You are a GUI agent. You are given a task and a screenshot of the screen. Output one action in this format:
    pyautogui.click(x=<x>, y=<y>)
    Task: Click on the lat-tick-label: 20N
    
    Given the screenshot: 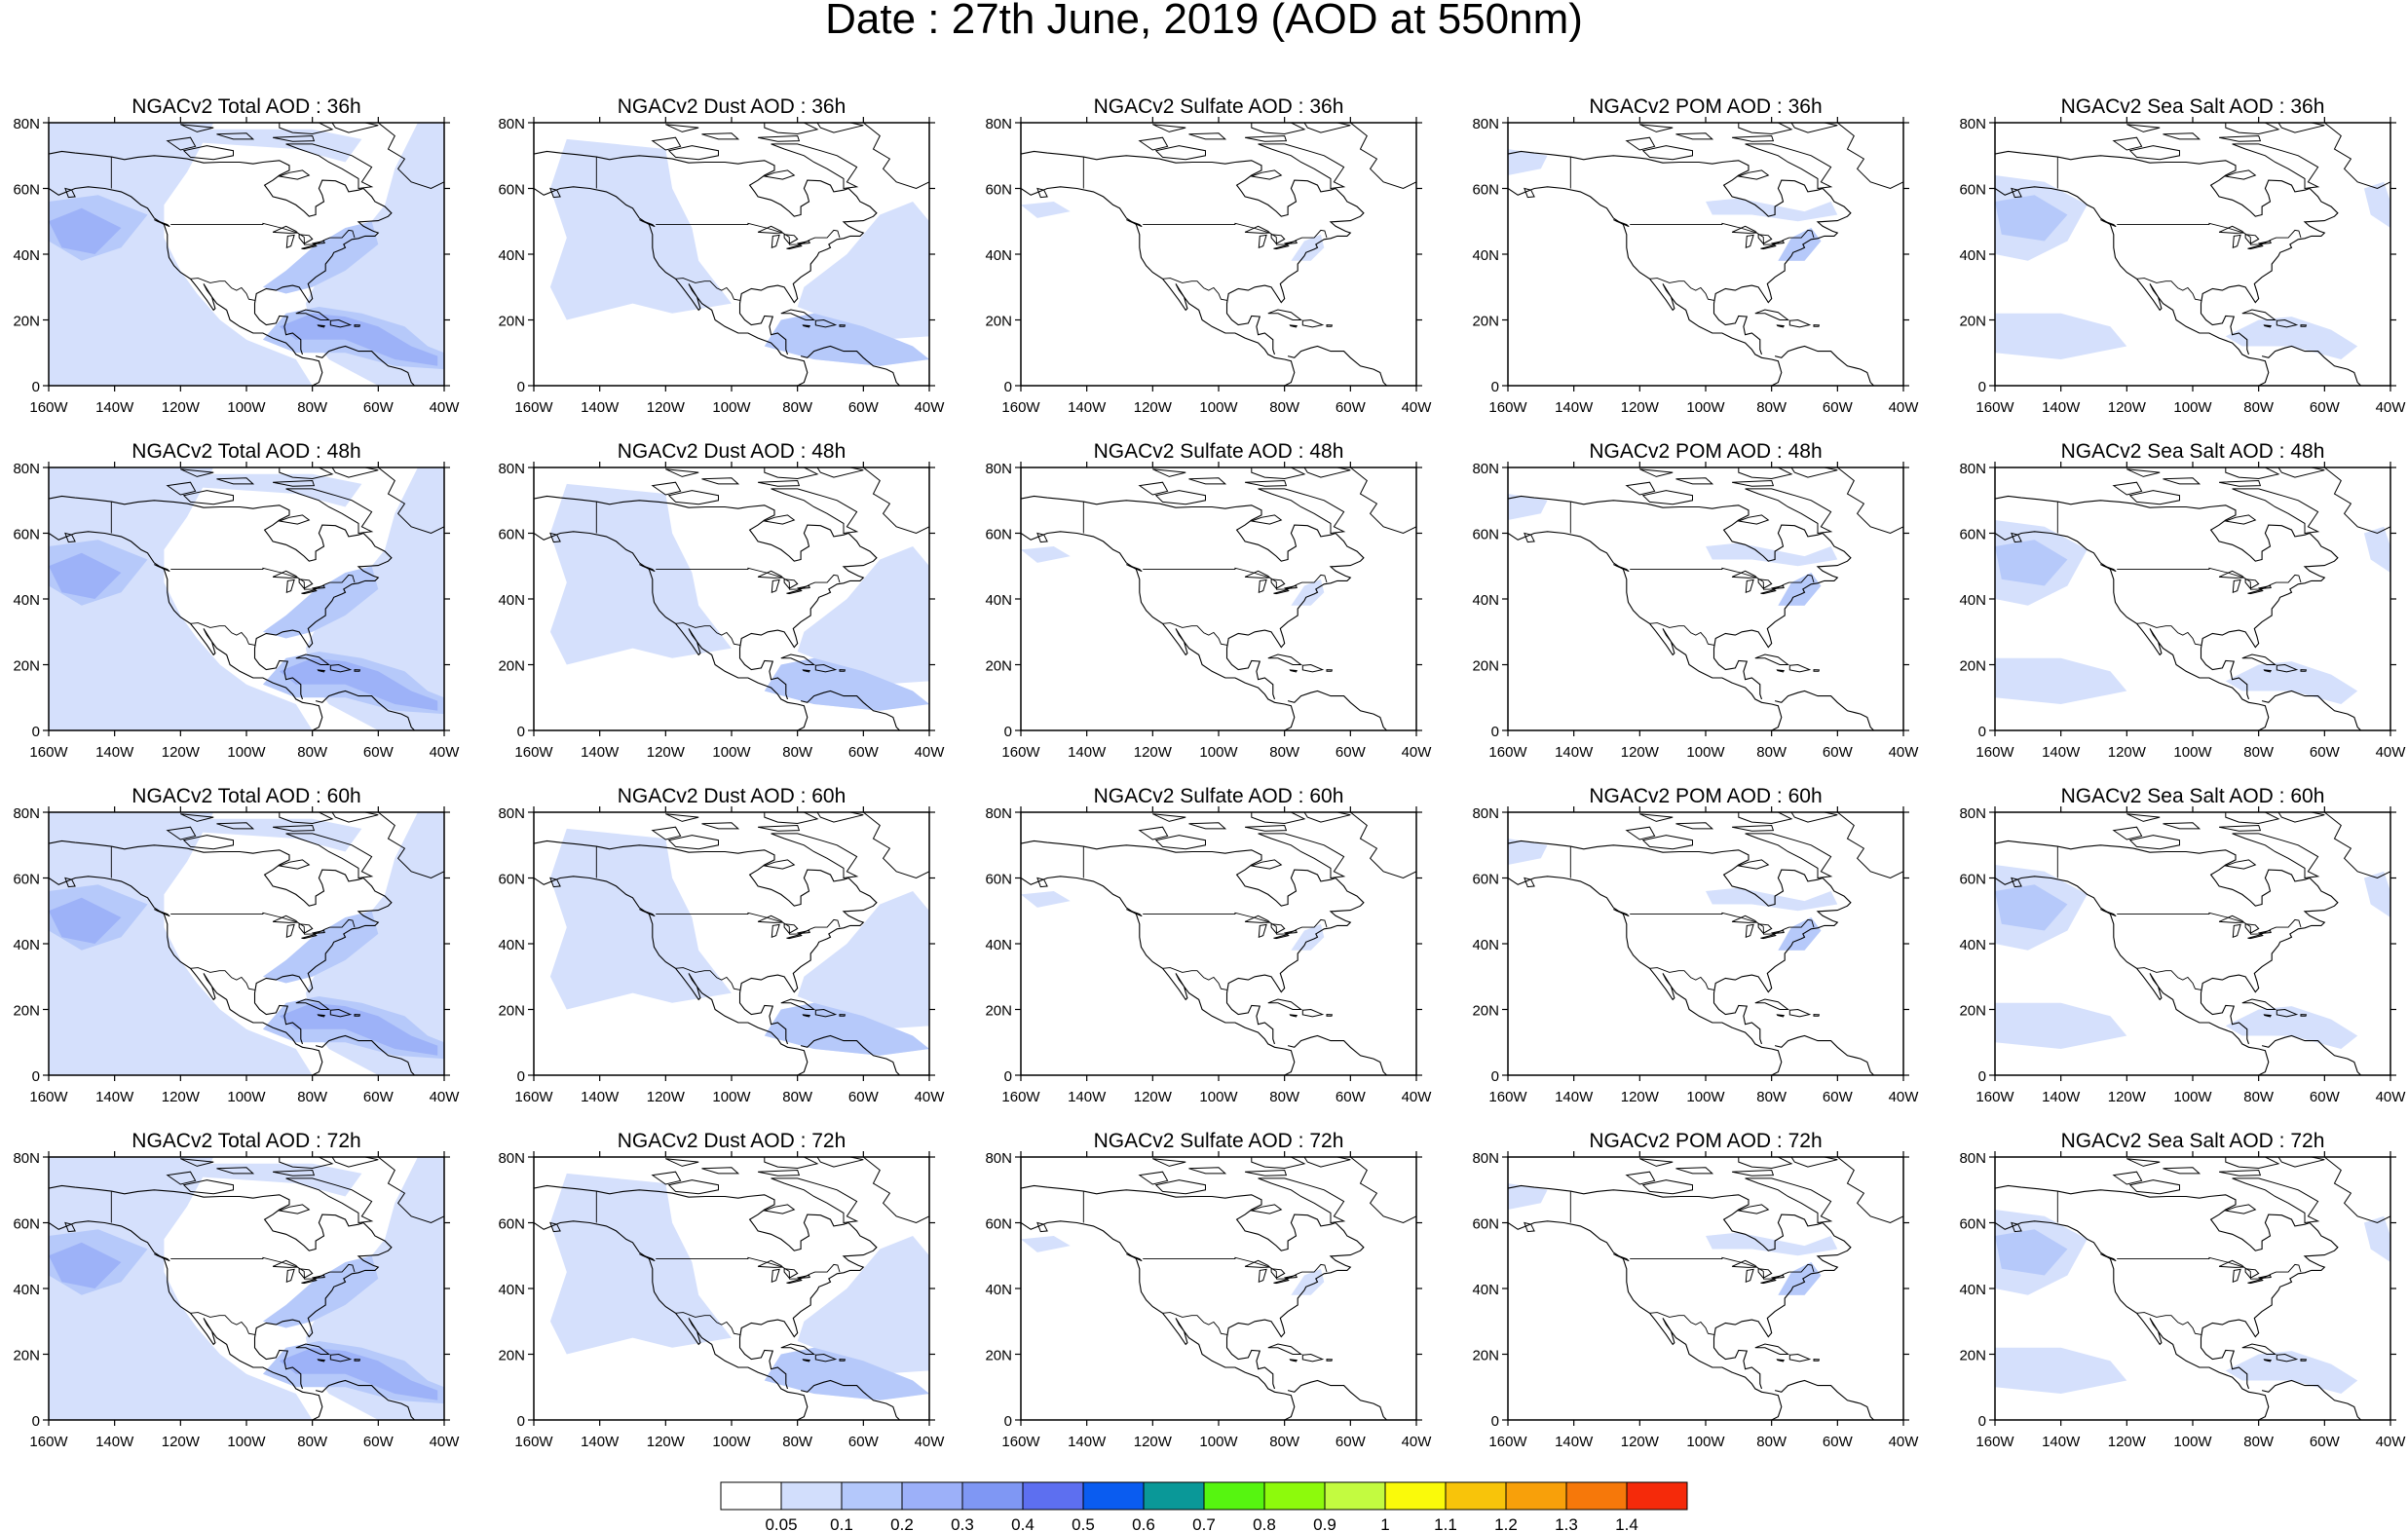 What is the action you would take?
    pyautogui.click(x=511, y=322)
    